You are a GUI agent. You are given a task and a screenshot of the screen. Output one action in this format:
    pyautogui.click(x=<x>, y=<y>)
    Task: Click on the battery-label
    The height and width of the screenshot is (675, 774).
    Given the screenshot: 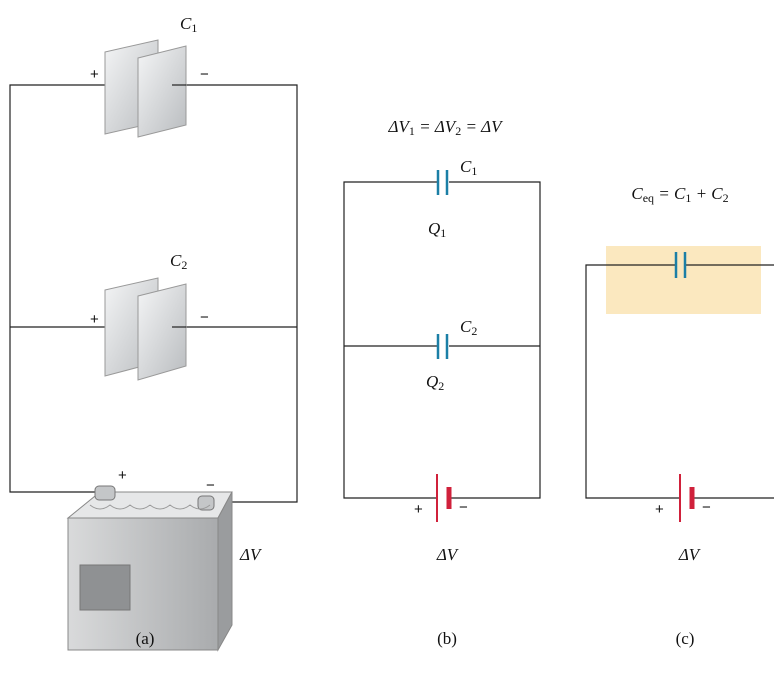 What is the action you would take?
    pyautogui.click(x=105, y=587)
    